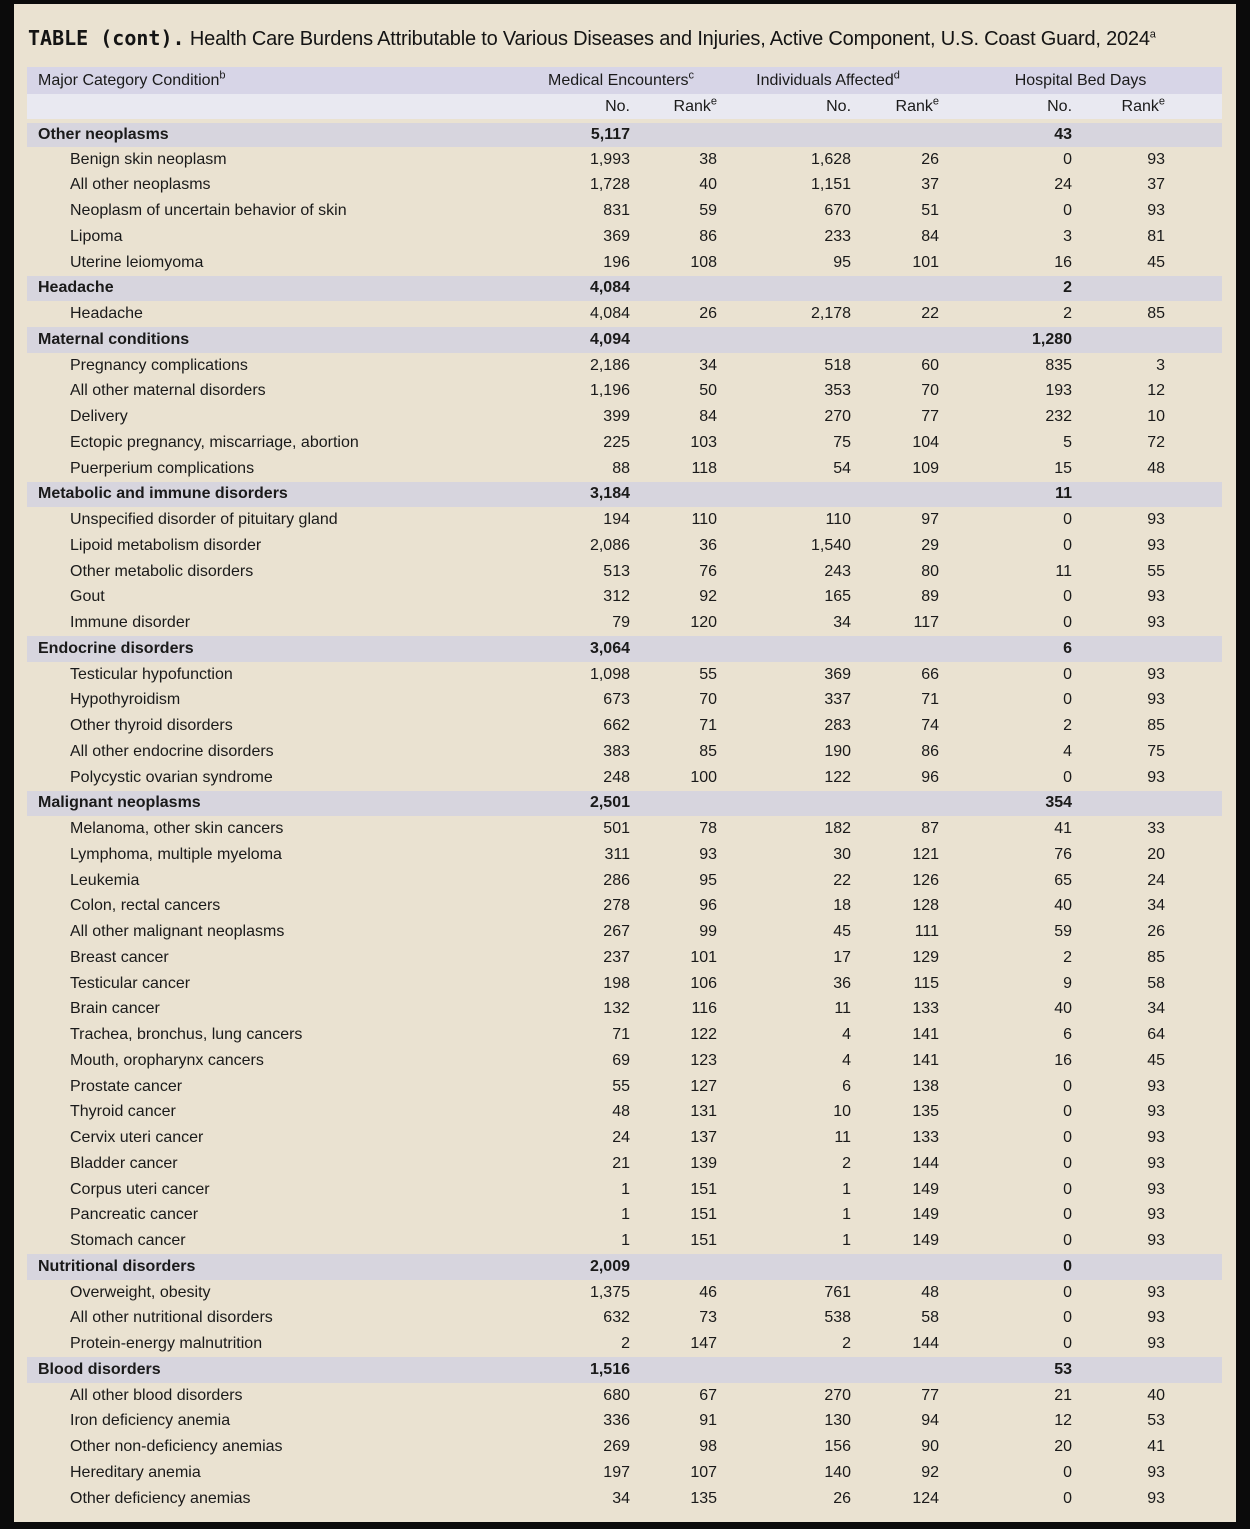 The image size is (1250, 1529). Describe the element at coordinates (186, 1035) in the screenshot. I see `condition-condition: Trachea, bronchus, lung cancers` at that location.